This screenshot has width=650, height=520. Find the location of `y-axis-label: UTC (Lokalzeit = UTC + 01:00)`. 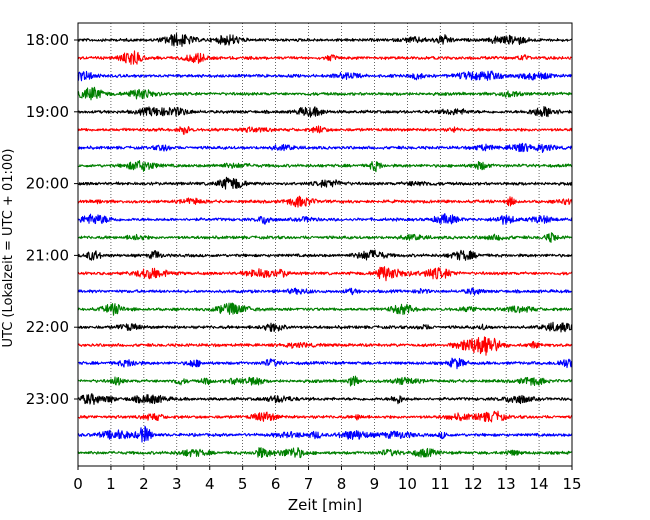

y-axis-label: UTC (Lokalzeit = UTC + 01:00) is located at coordinates (8, 248).